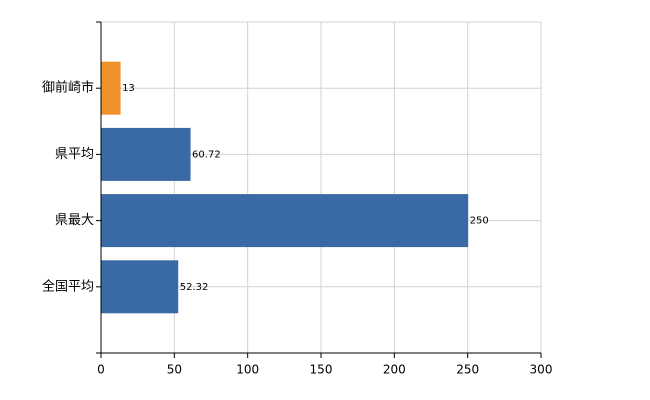 The height and width of the screenshot is (400, 650). Describe the element at coordinates (74, 220) in the screenshot. I see `y-tick-label: 県最大` at that location.